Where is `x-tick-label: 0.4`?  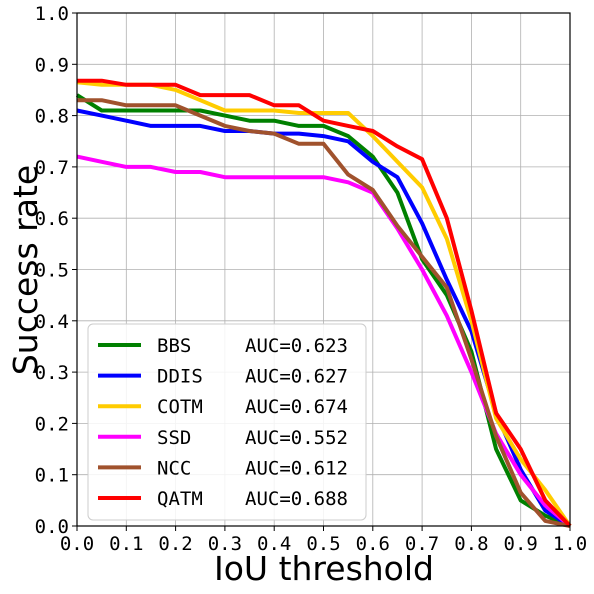
x-tick-label: 0.4 is located at coordinates (274, 544).